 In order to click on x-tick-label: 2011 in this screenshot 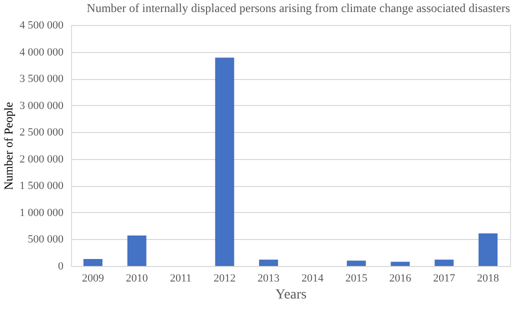, I will do `click(181, 278)`.